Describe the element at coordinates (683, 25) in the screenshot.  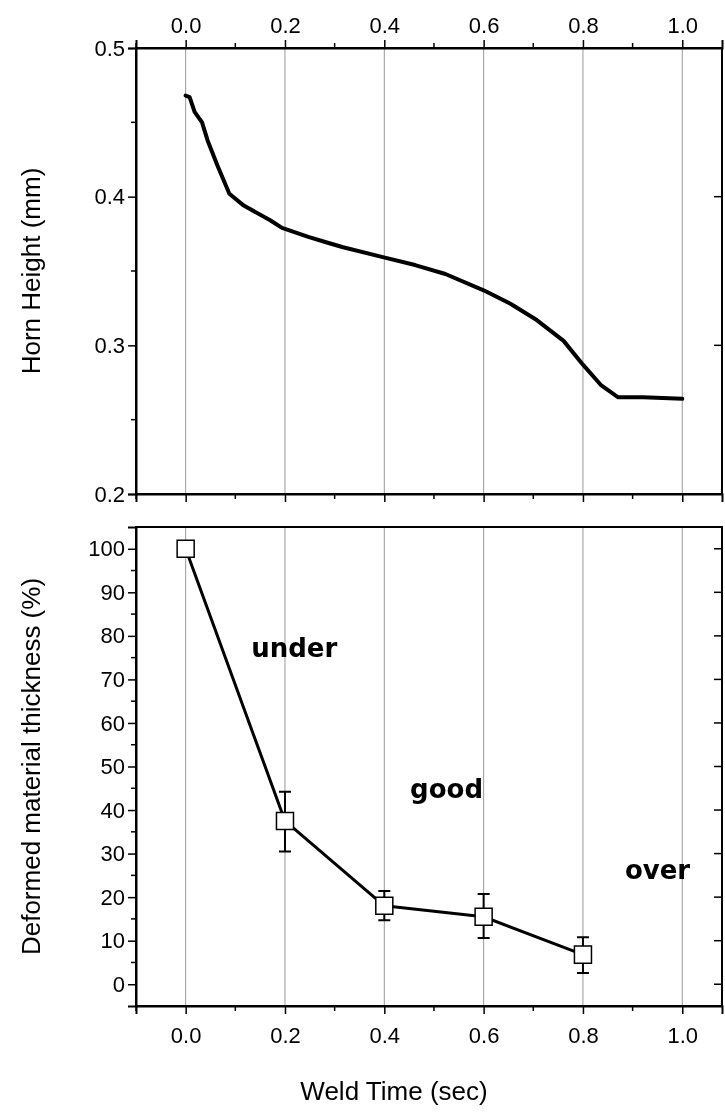
I see `x2-tick-label: 1.0` at that location.